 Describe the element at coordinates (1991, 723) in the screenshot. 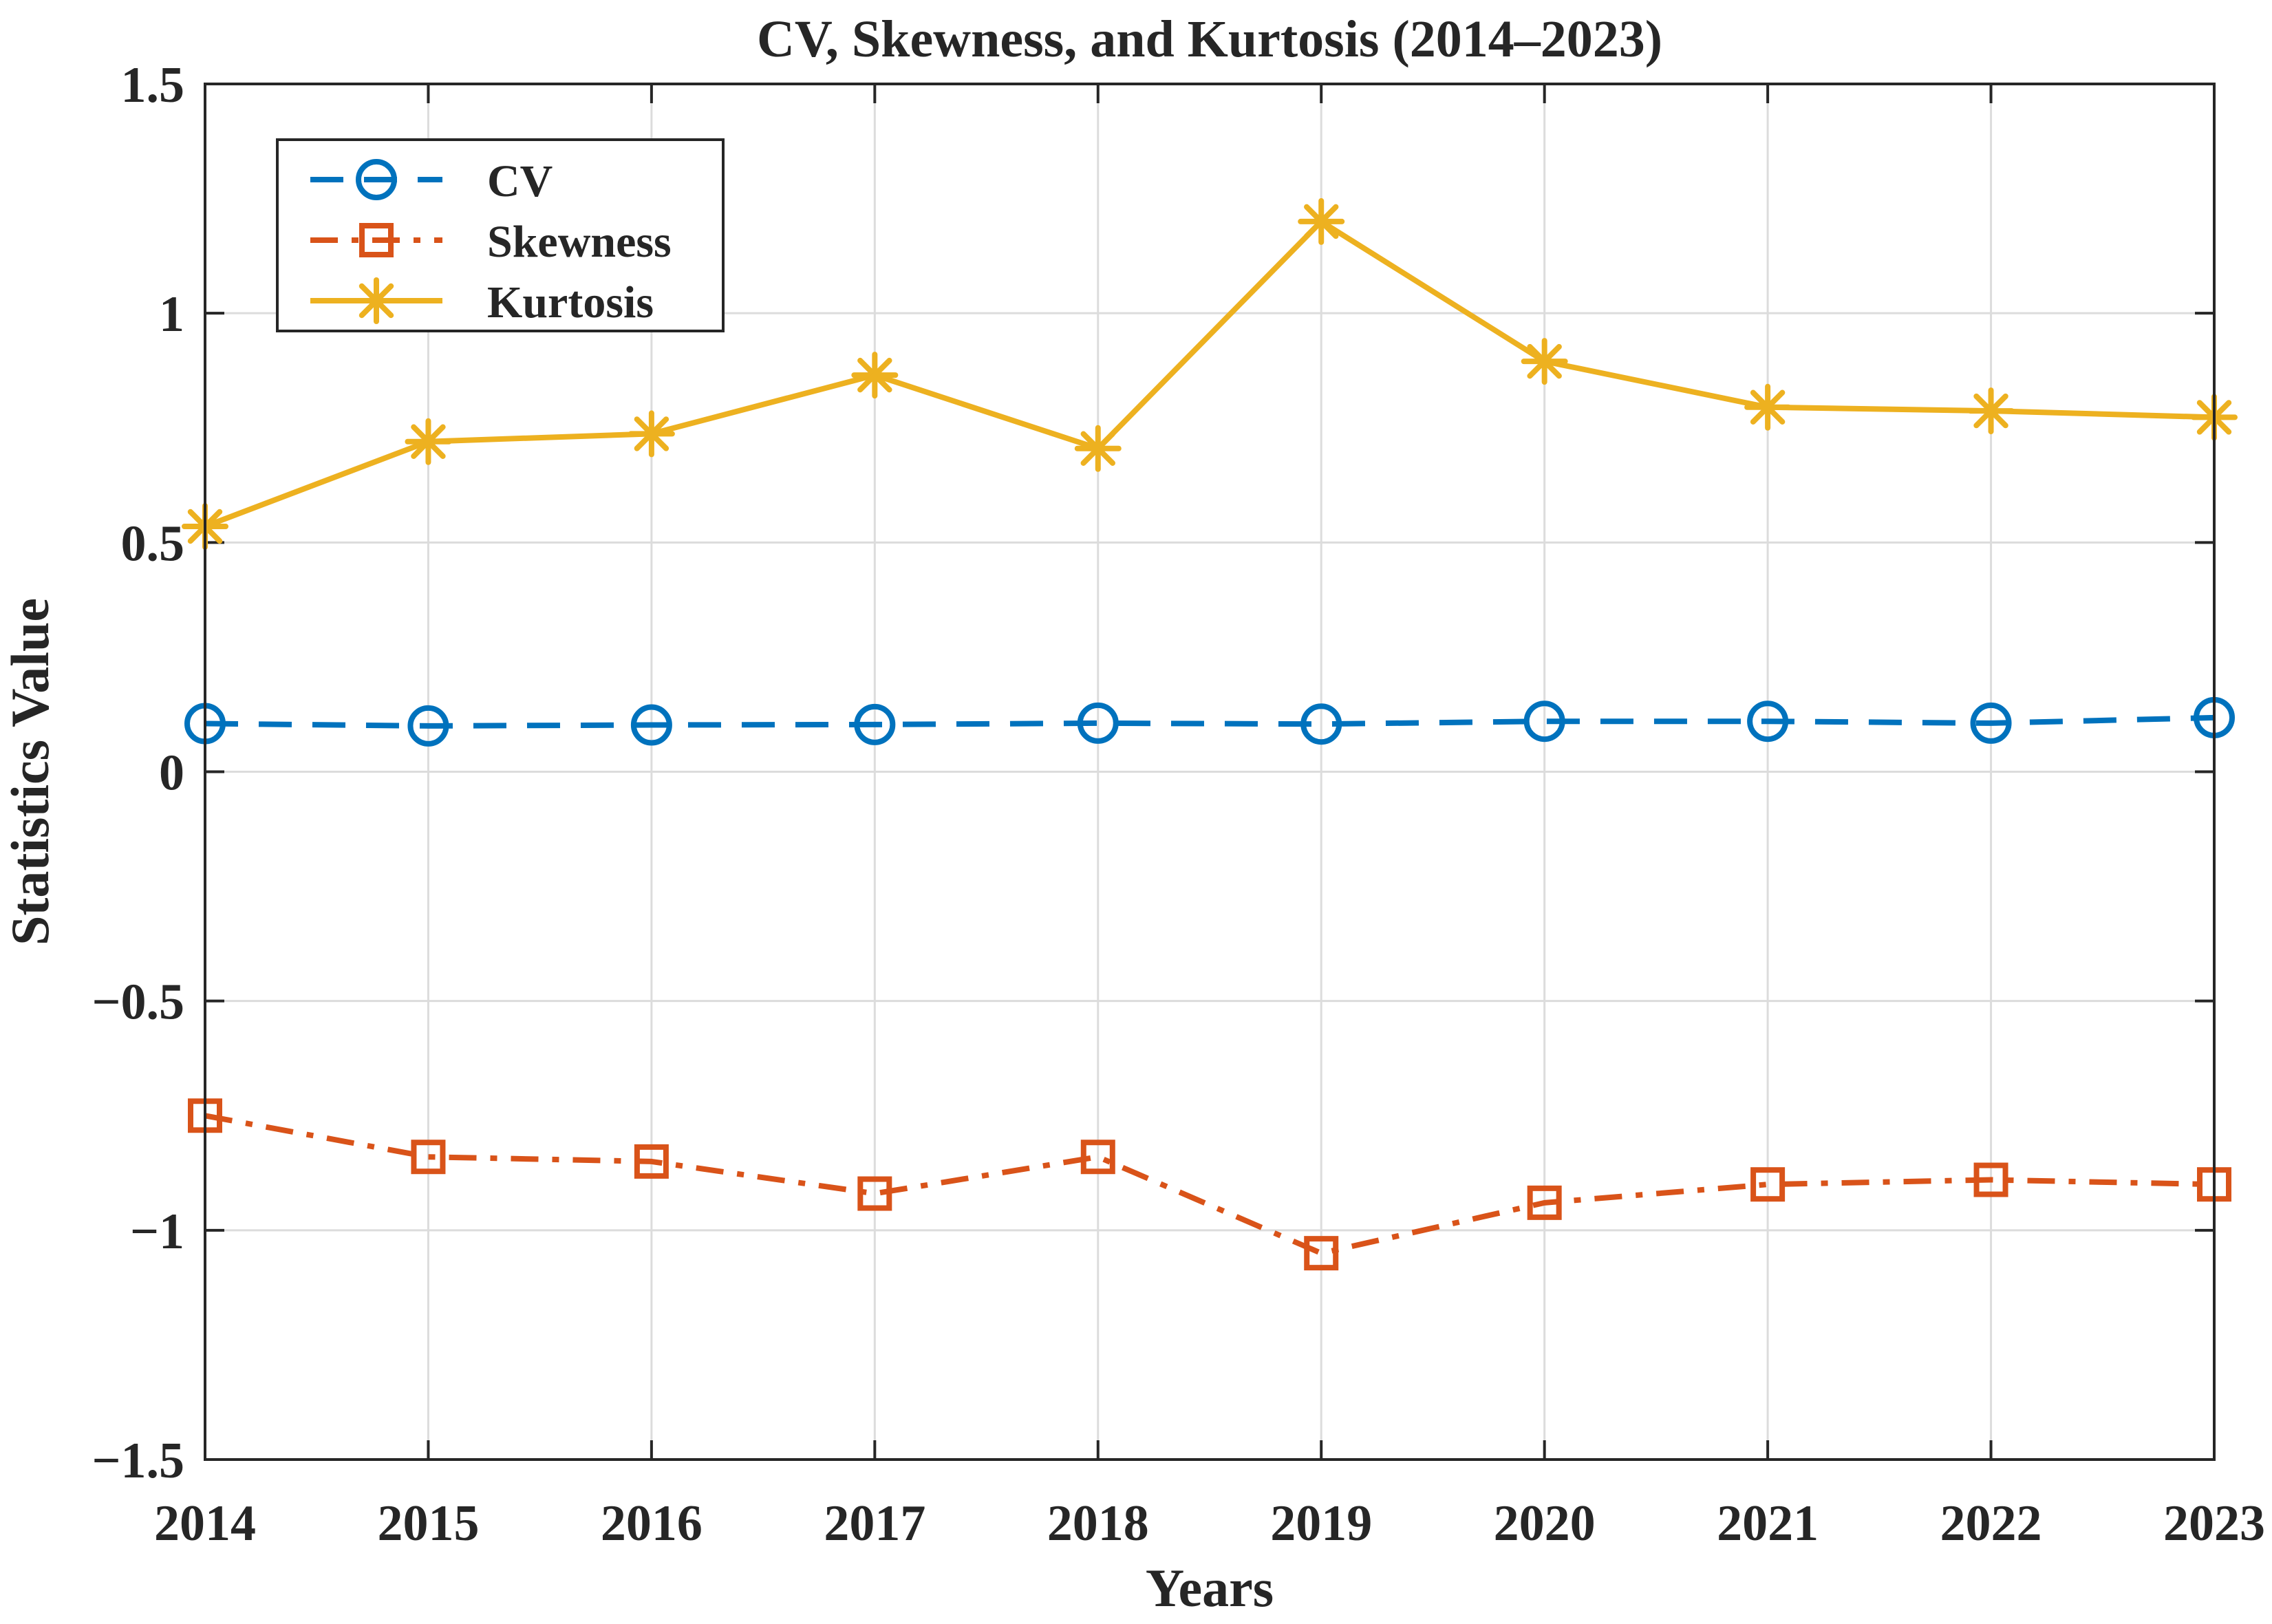

I see `point-cv-2022` at that location.